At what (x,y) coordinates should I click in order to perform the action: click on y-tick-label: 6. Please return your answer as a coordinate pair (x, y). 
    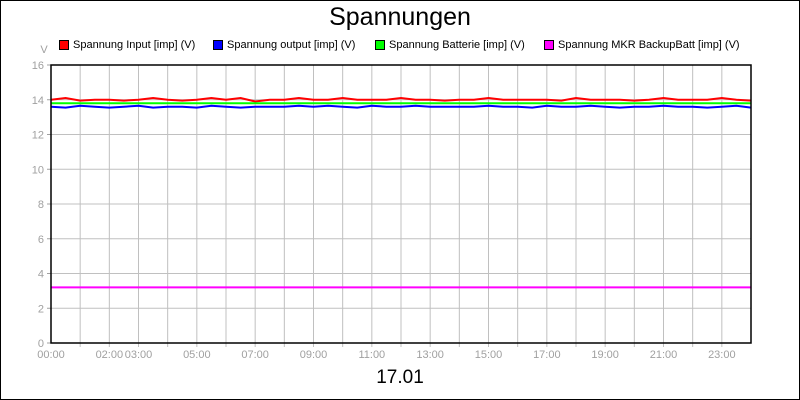
    Looking at the image, I should click on (41, 240).